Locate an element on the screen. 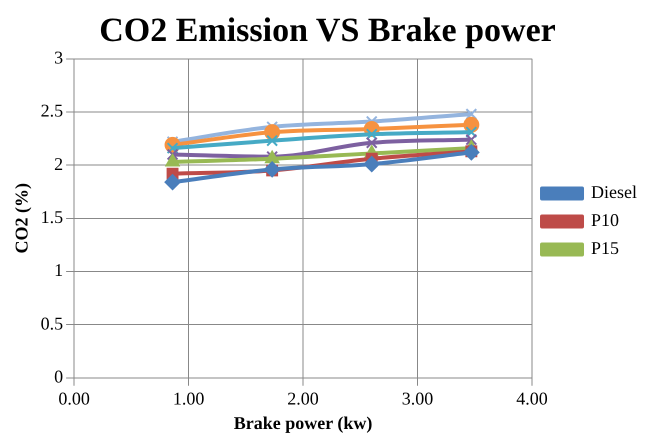  y-tick-label: 0.5 is located at coordinates (52, 323).